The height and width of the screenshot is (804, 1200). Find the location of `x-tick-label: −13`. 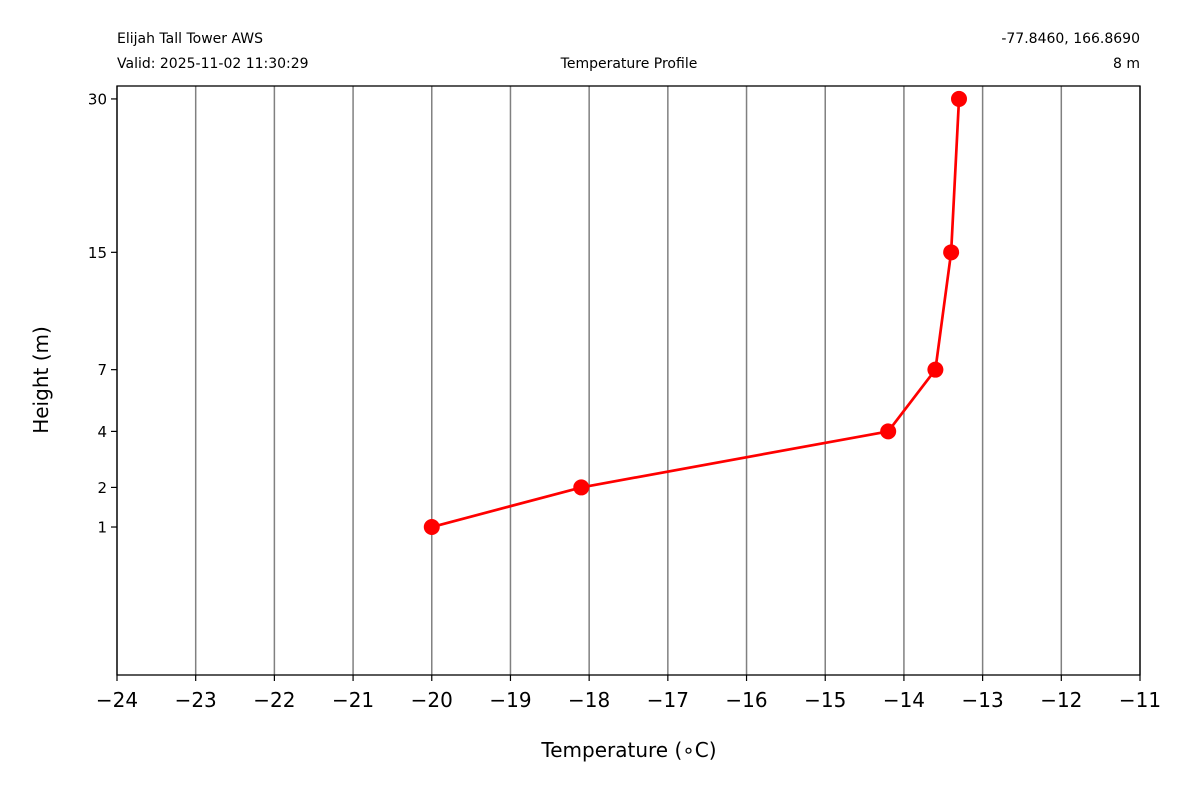

x-tick-label: −13 is located at coordinates (983, 700).